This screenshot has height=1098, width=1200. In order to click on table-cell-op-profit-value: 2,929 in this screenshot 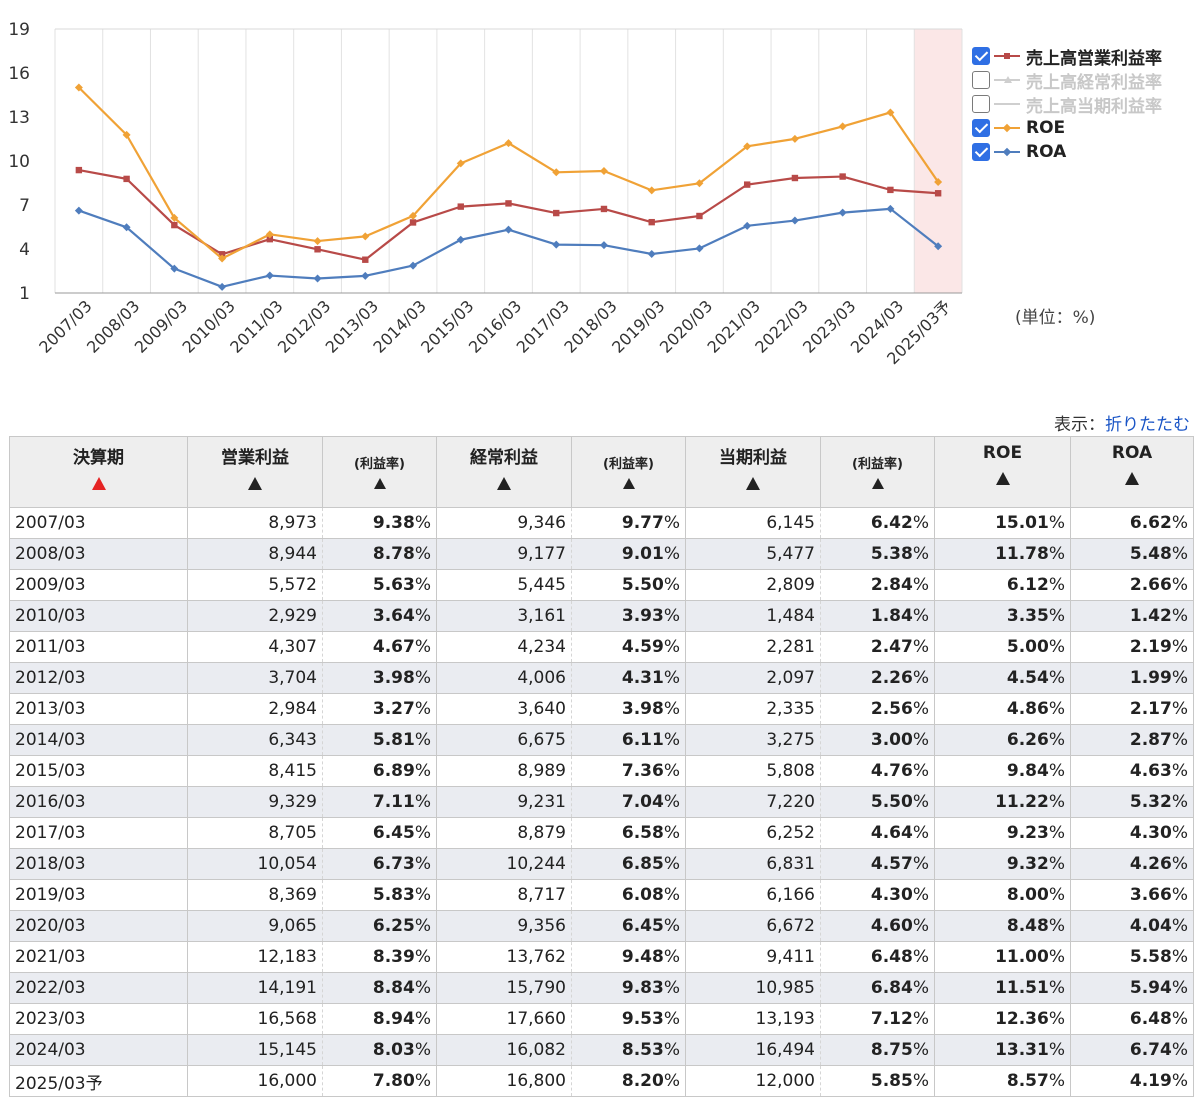, I will do `click(292, 616)`.